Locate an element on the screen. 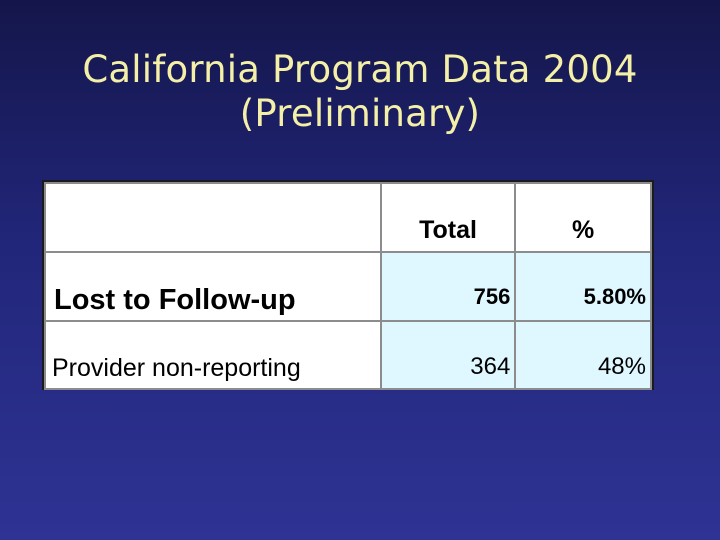 The width and height of the screenshot is (720, 540). slide-title-line-1: California Program Data 2004 is located at coordinates (360, 69).